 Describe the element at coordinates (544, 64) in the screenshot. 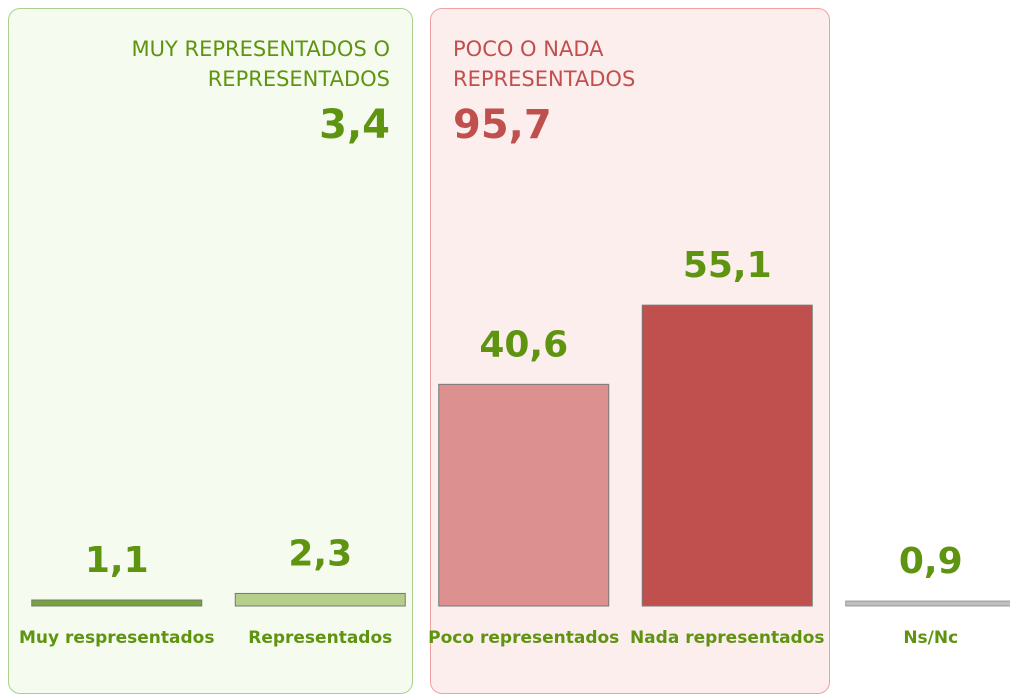

I see `group-label: POCO O NADA REPRESENTADOS` at that location.